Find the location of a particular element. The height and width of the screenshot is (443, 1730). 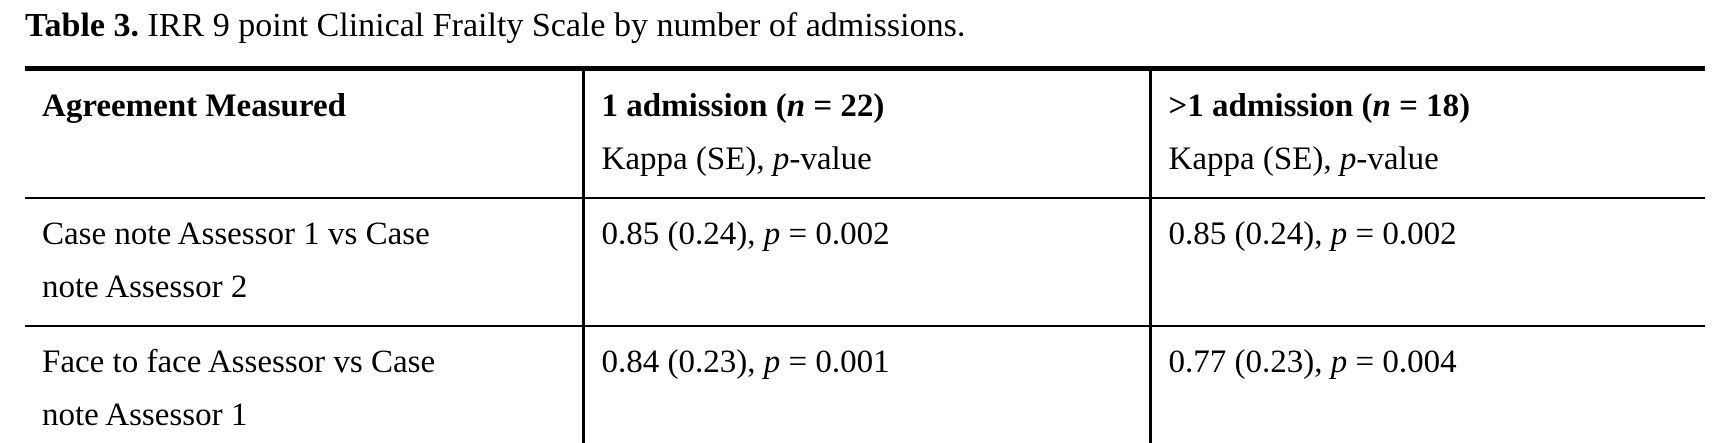

header-cell-1-admission: 1 admission (n = 22) Kappa (SE), p-value is located at coordinates (865, 133).